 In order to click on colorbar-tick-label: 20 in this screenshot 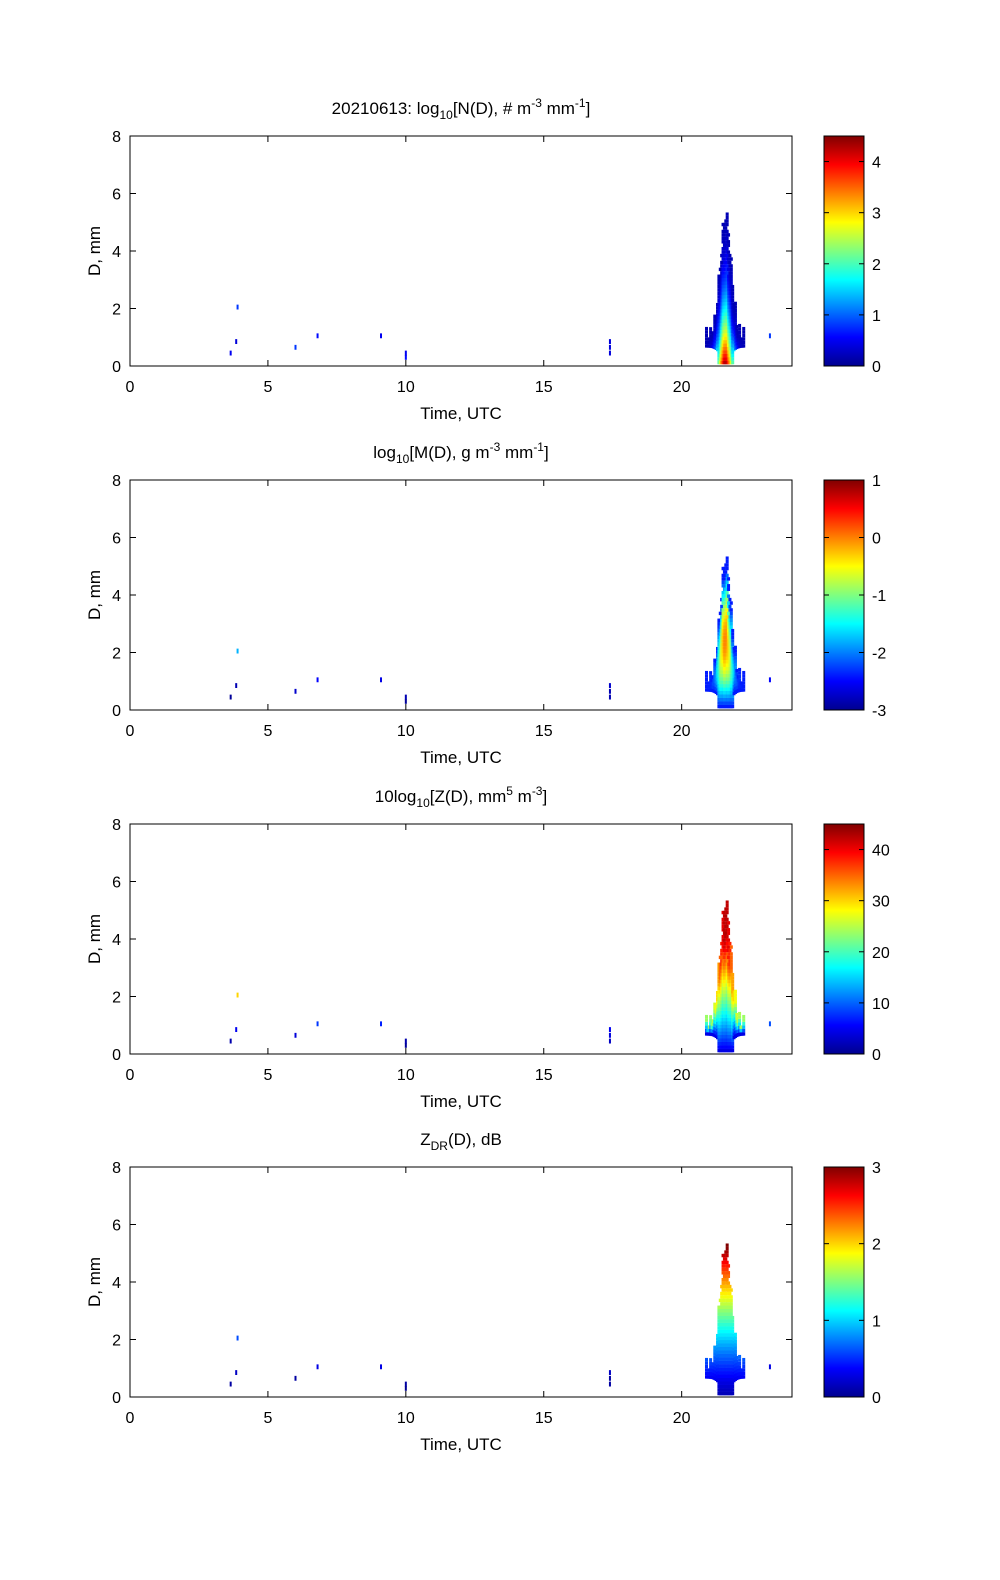, I will do `click(881, 953)`.